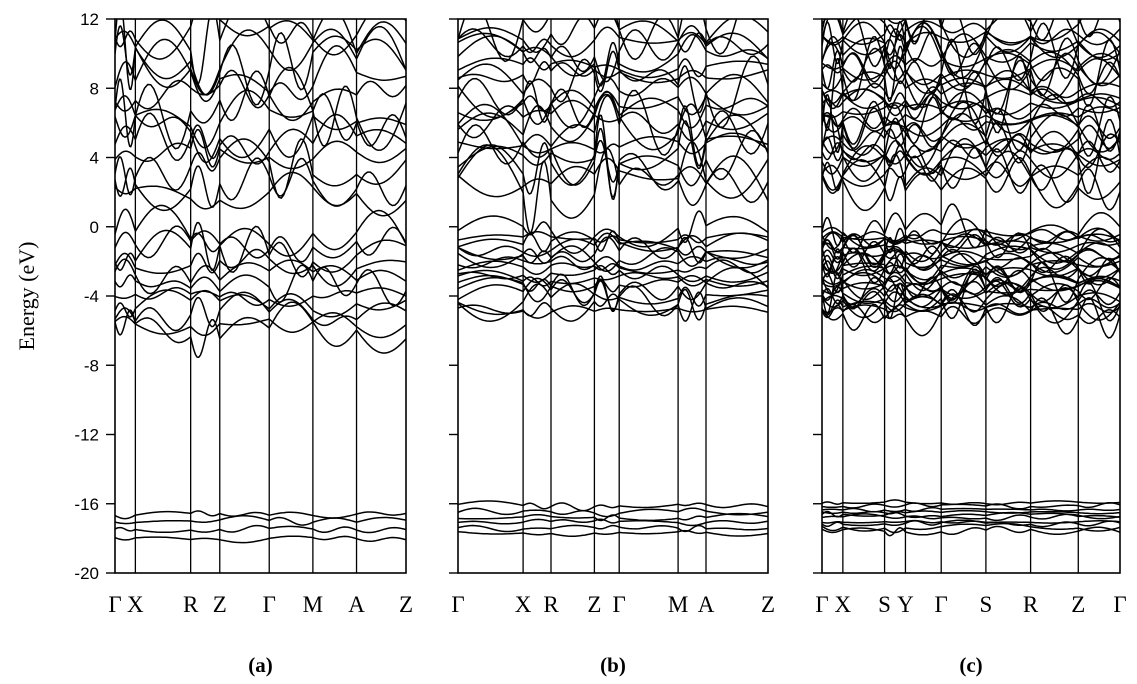  I want to click on y-tick-label: -12, so click(86, 435).